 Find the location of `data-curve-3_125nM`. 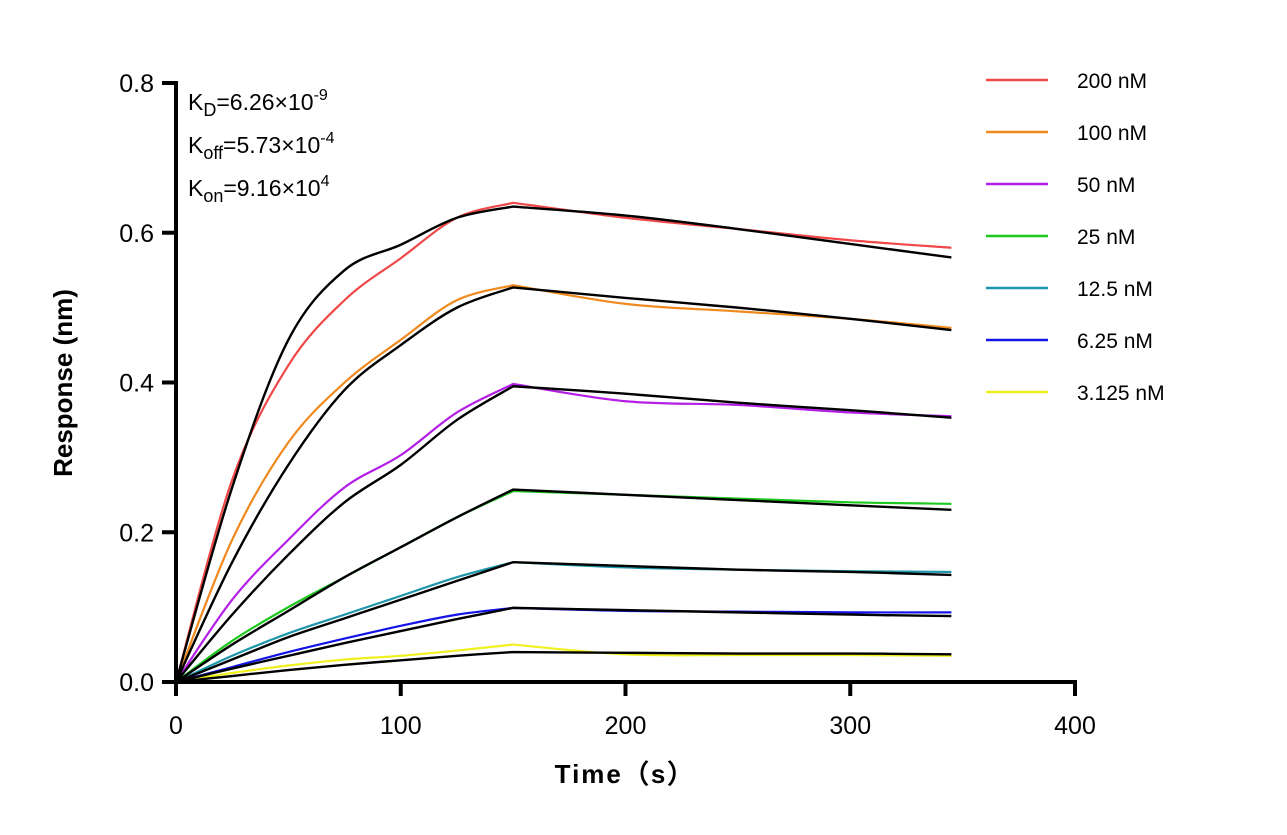

data-curve-3_125nM is located at coordinates (563, 663).